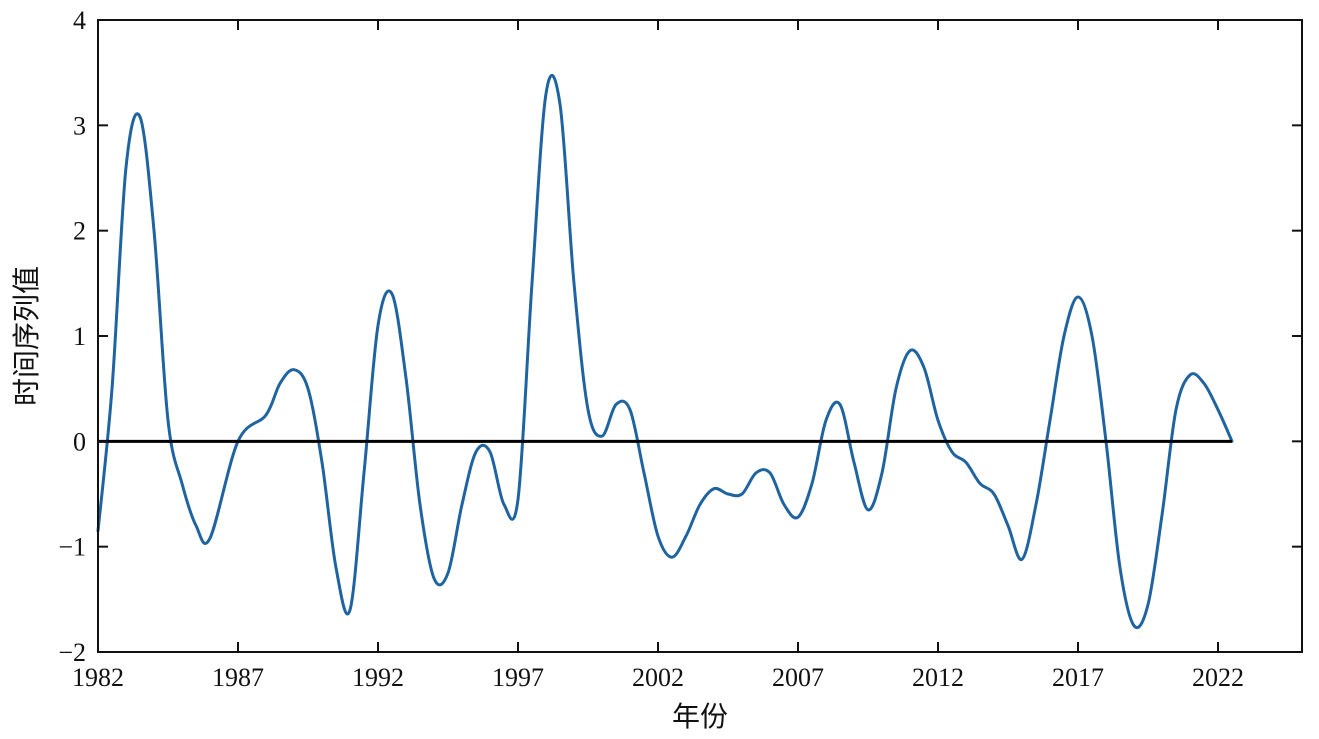 The width and height of the screenshot is (1319, 739). Describe the element at coordinates (378, 677) in the screenshot. I see `x-tick-label: 1992` at that location.